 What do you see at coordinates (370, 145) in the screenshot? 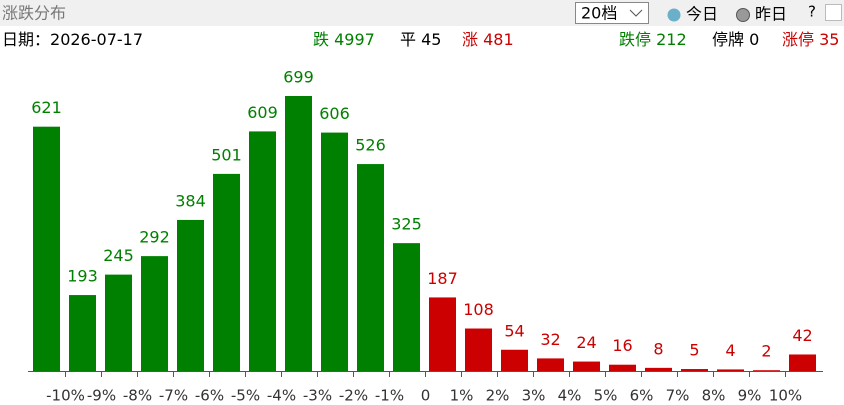
I see `data-label: 526` at bounding box center [370, 145].